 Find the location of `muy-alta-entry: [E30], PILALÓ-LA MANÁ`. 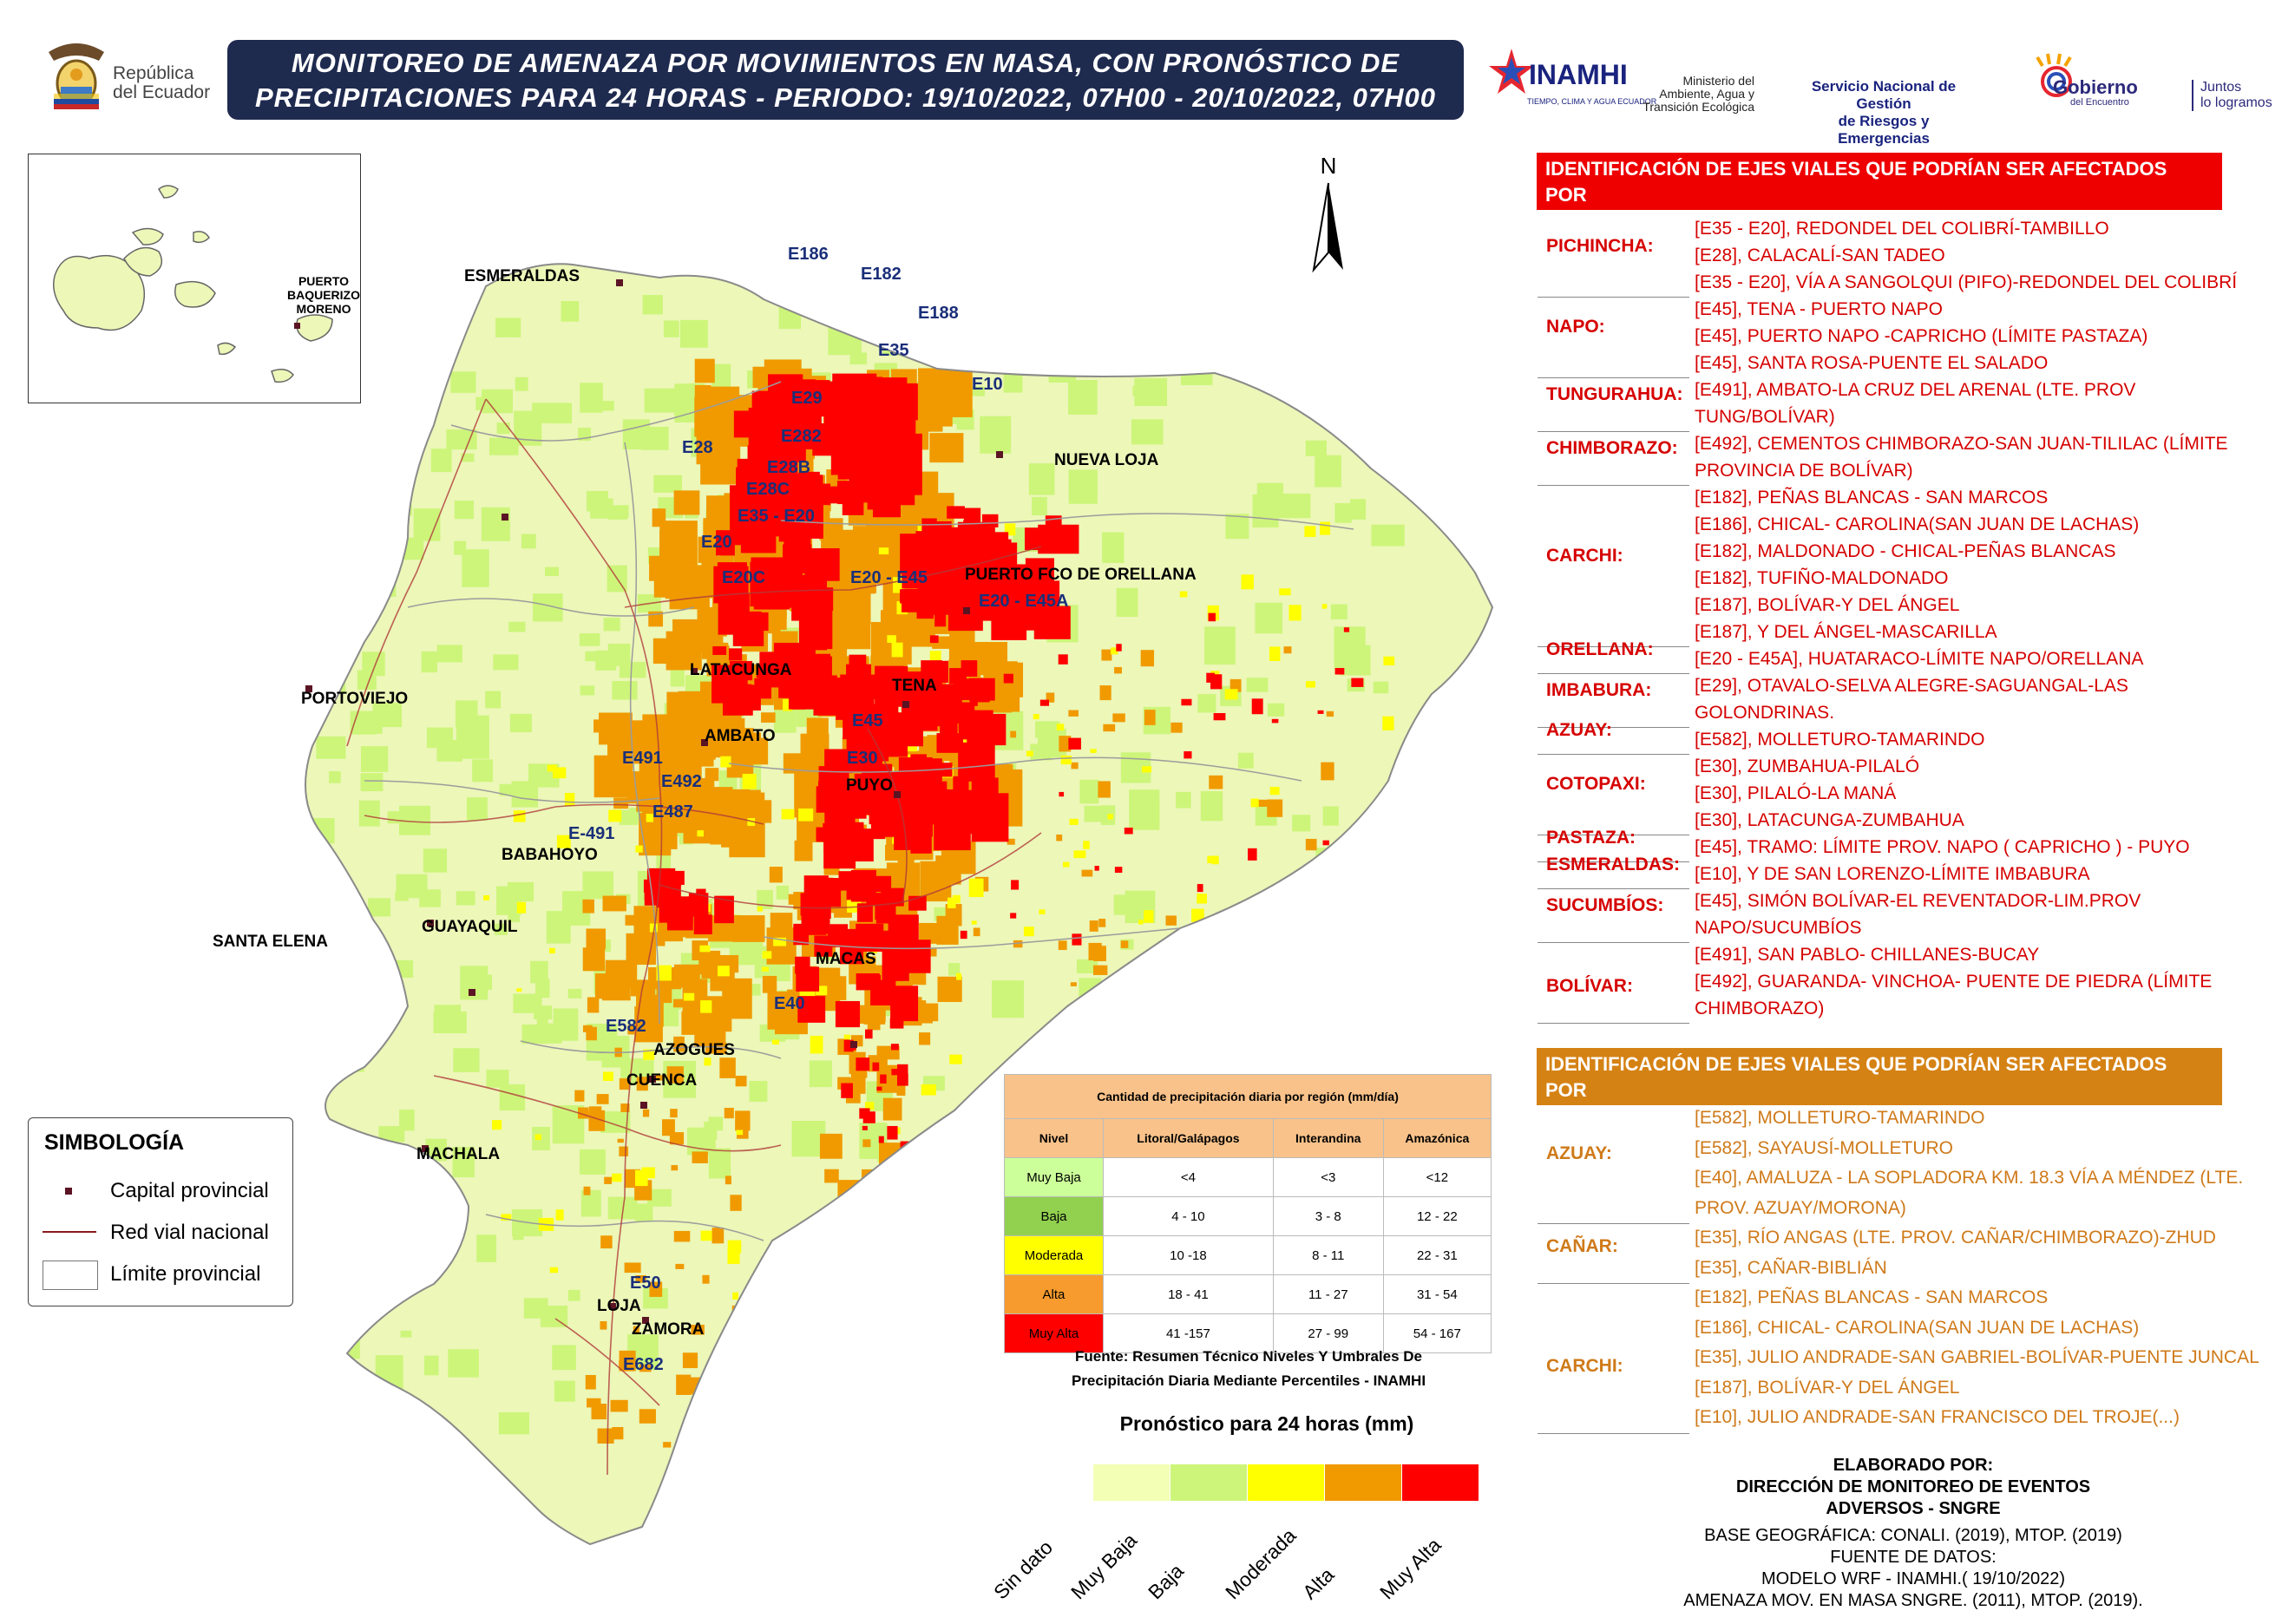

muy-alta-entry: [E30], PILALÓ-LA MANÁ is located at coordinates (1796, 793).